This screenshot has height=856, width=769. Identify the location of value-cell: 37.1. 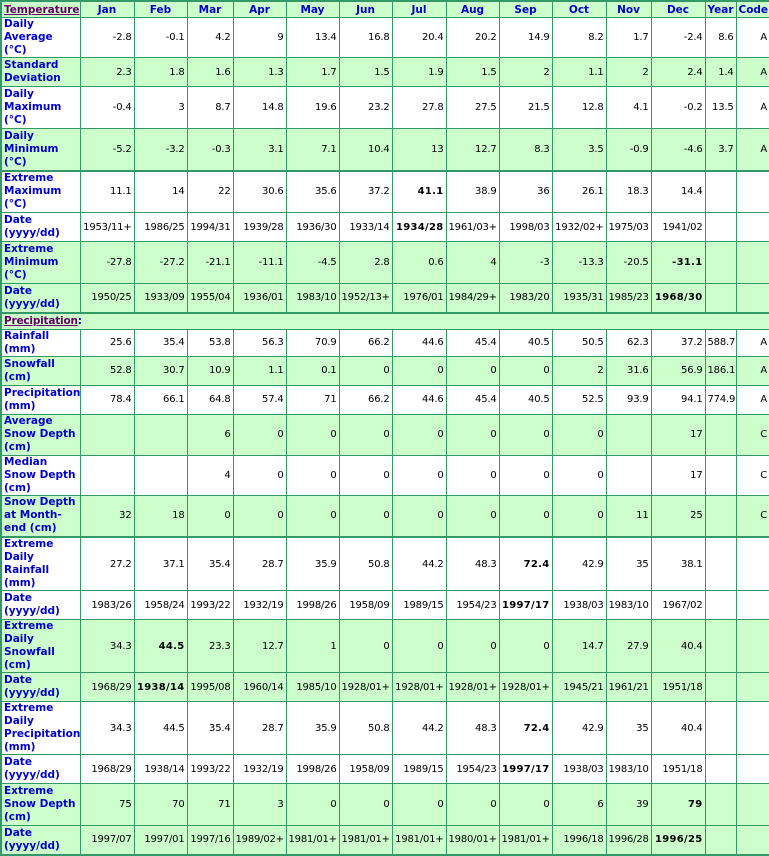
(160, 564).